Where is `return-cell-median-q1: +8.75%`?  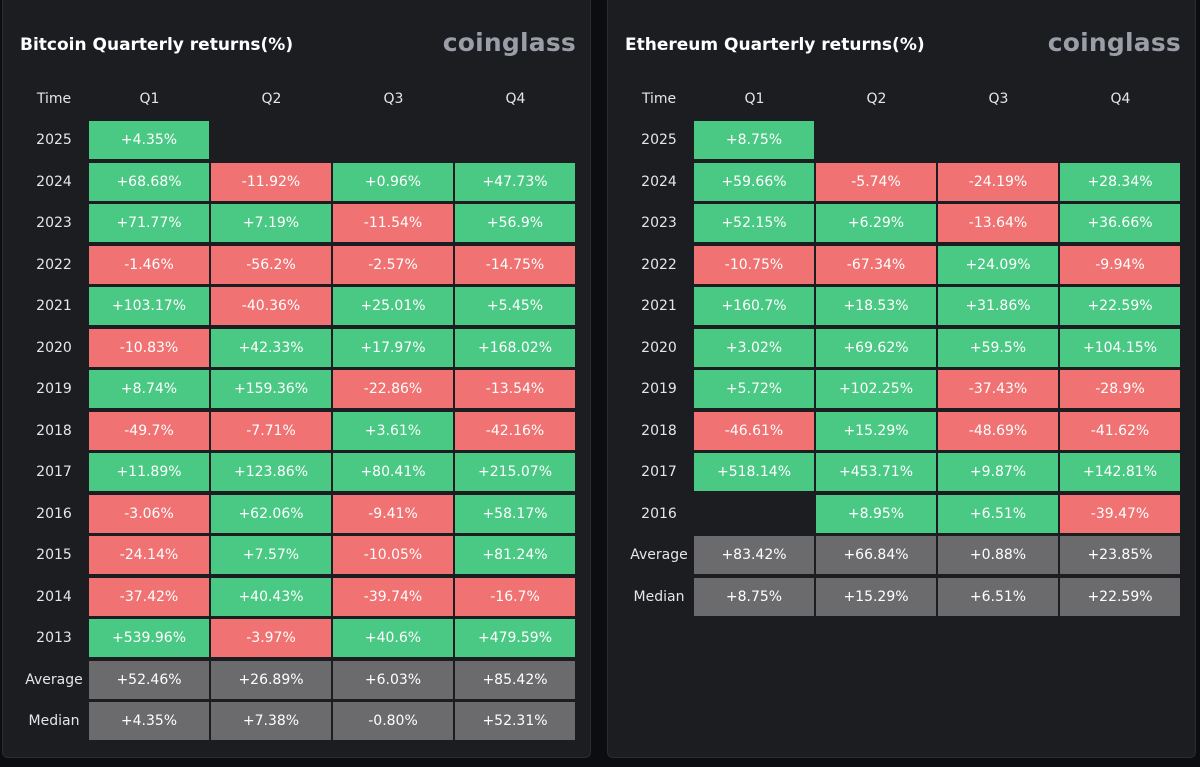
return-cell-median-q1: +8.75% is located at coordinates (754, 596).